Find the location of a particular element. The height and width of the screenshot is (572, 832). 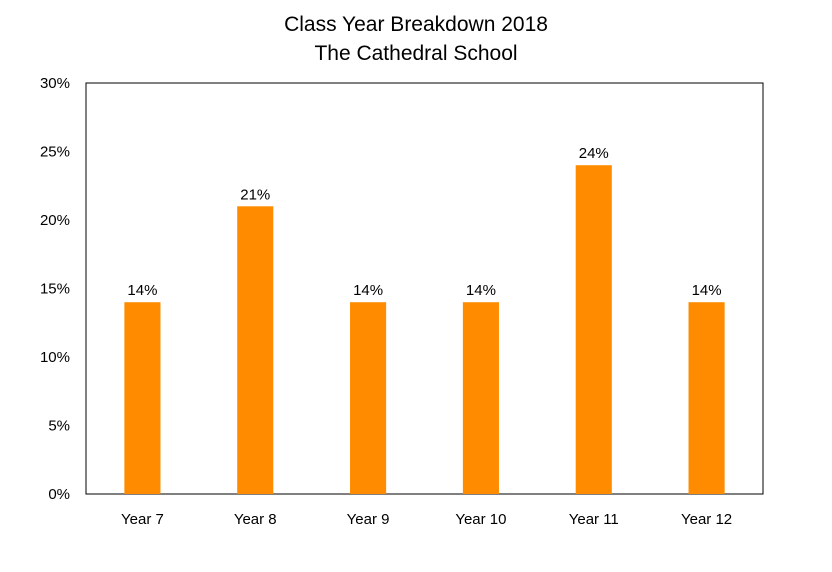

y-tick-label: 20% is located at coordinates (55, 220).